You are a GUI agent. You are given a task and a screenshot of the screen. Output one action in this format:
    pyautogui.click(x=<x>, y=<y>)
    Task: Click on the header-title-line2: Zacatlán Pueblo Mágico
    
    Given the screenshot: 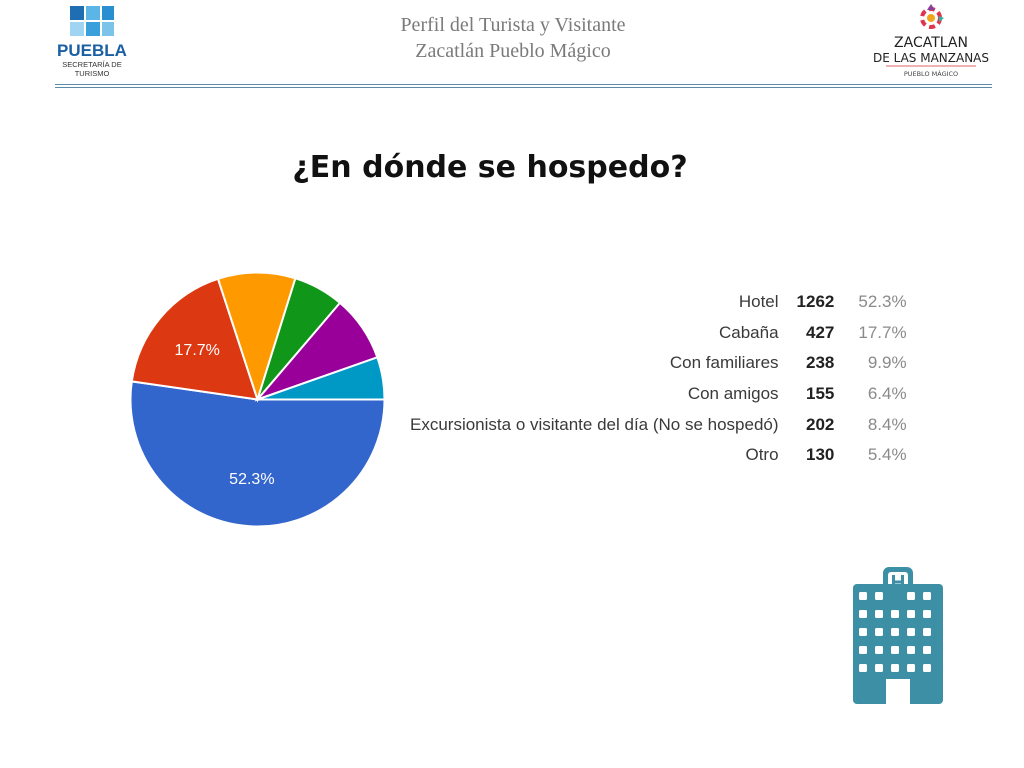 What is the action you would take?
    pyautogui.click(x=513, y=51)
    